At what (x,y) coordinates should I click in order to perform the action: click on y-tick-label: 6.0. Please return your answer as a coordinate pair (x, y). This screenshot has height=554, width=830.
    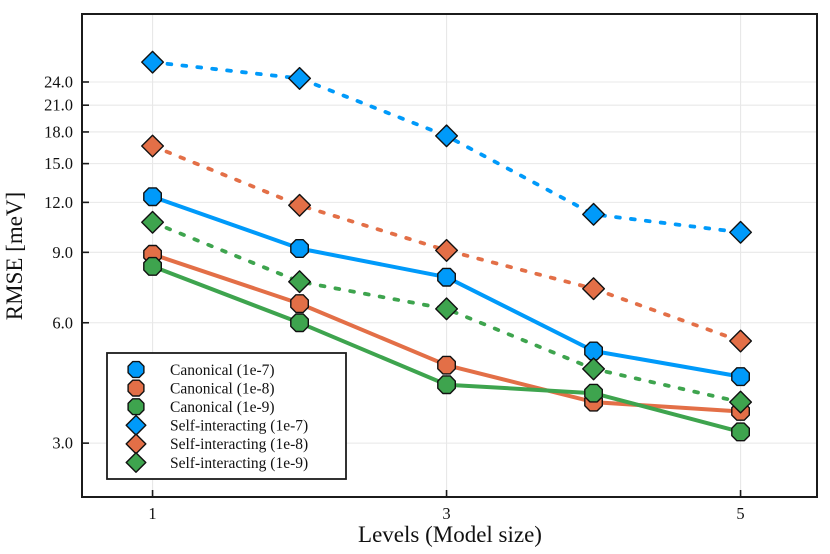
    Looking at the image, I should click on (62, 322).